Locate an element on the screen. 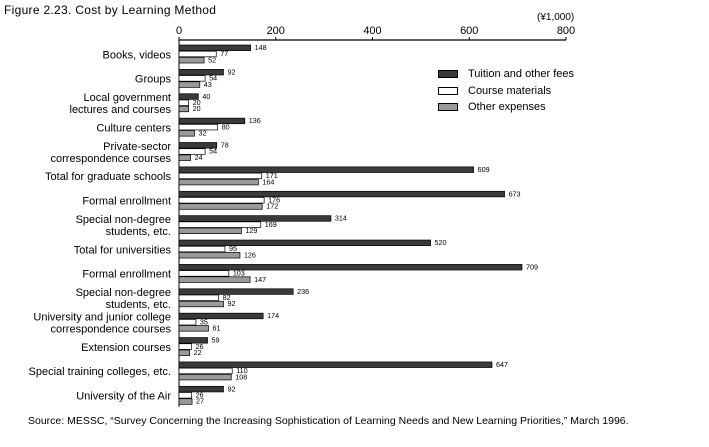  bar-value-label: 52 is located at coordinates (212, 59).